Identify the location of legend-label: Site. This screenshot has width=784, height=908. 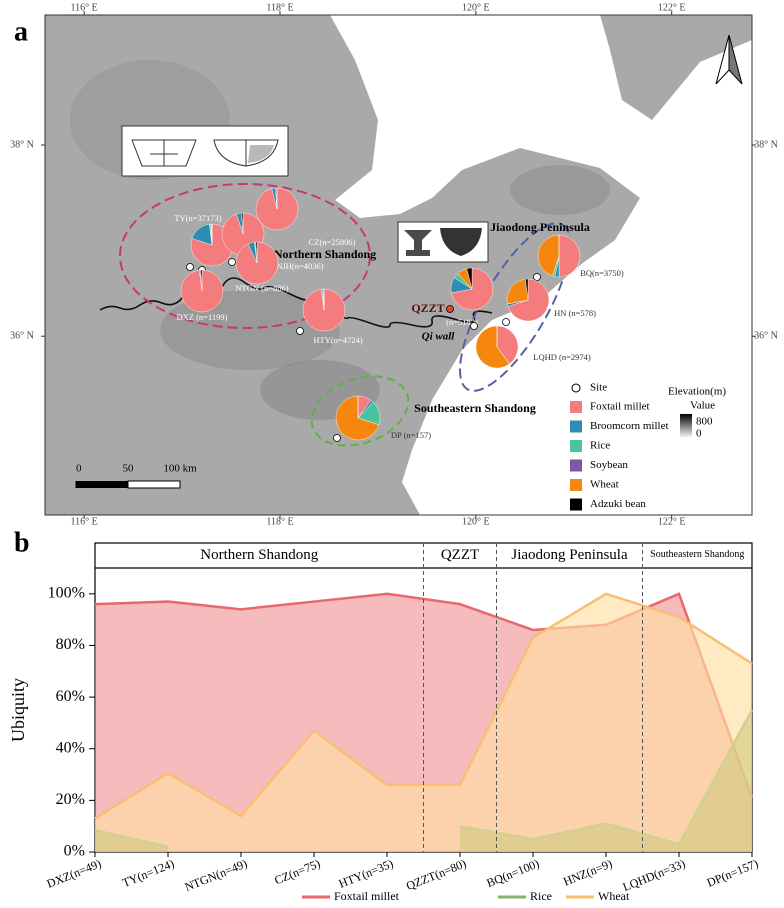
(598, 388).